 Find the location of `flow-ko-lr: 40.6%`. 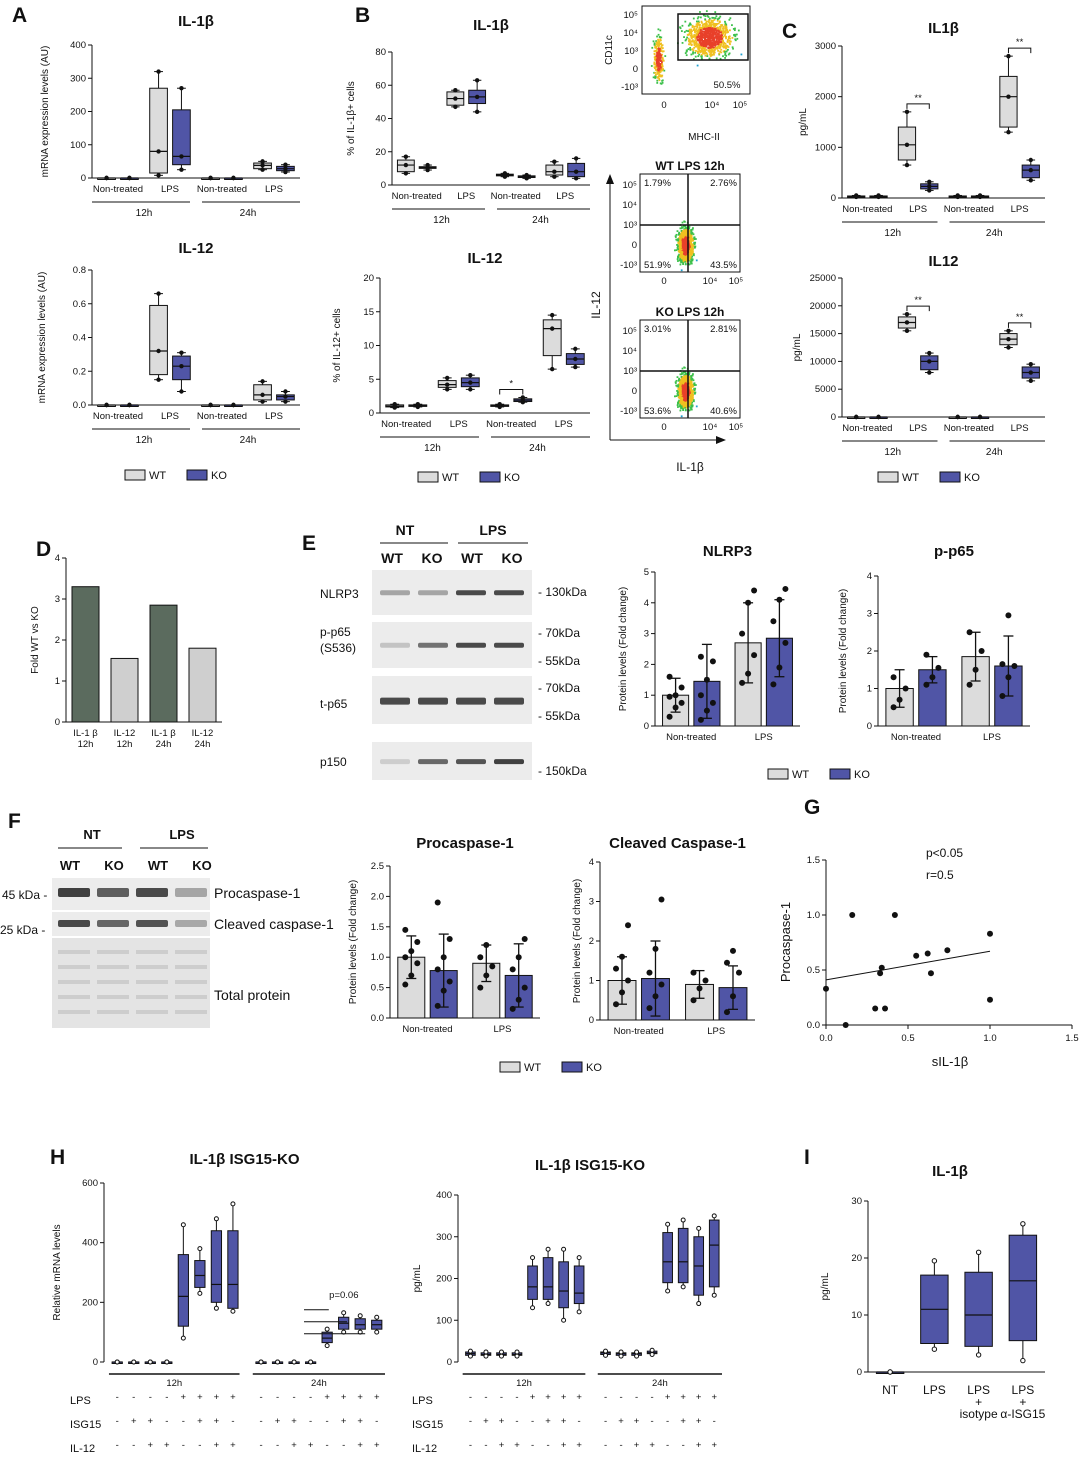

flow-ko-lr: 40.6% is located at coordinates (723, 411).